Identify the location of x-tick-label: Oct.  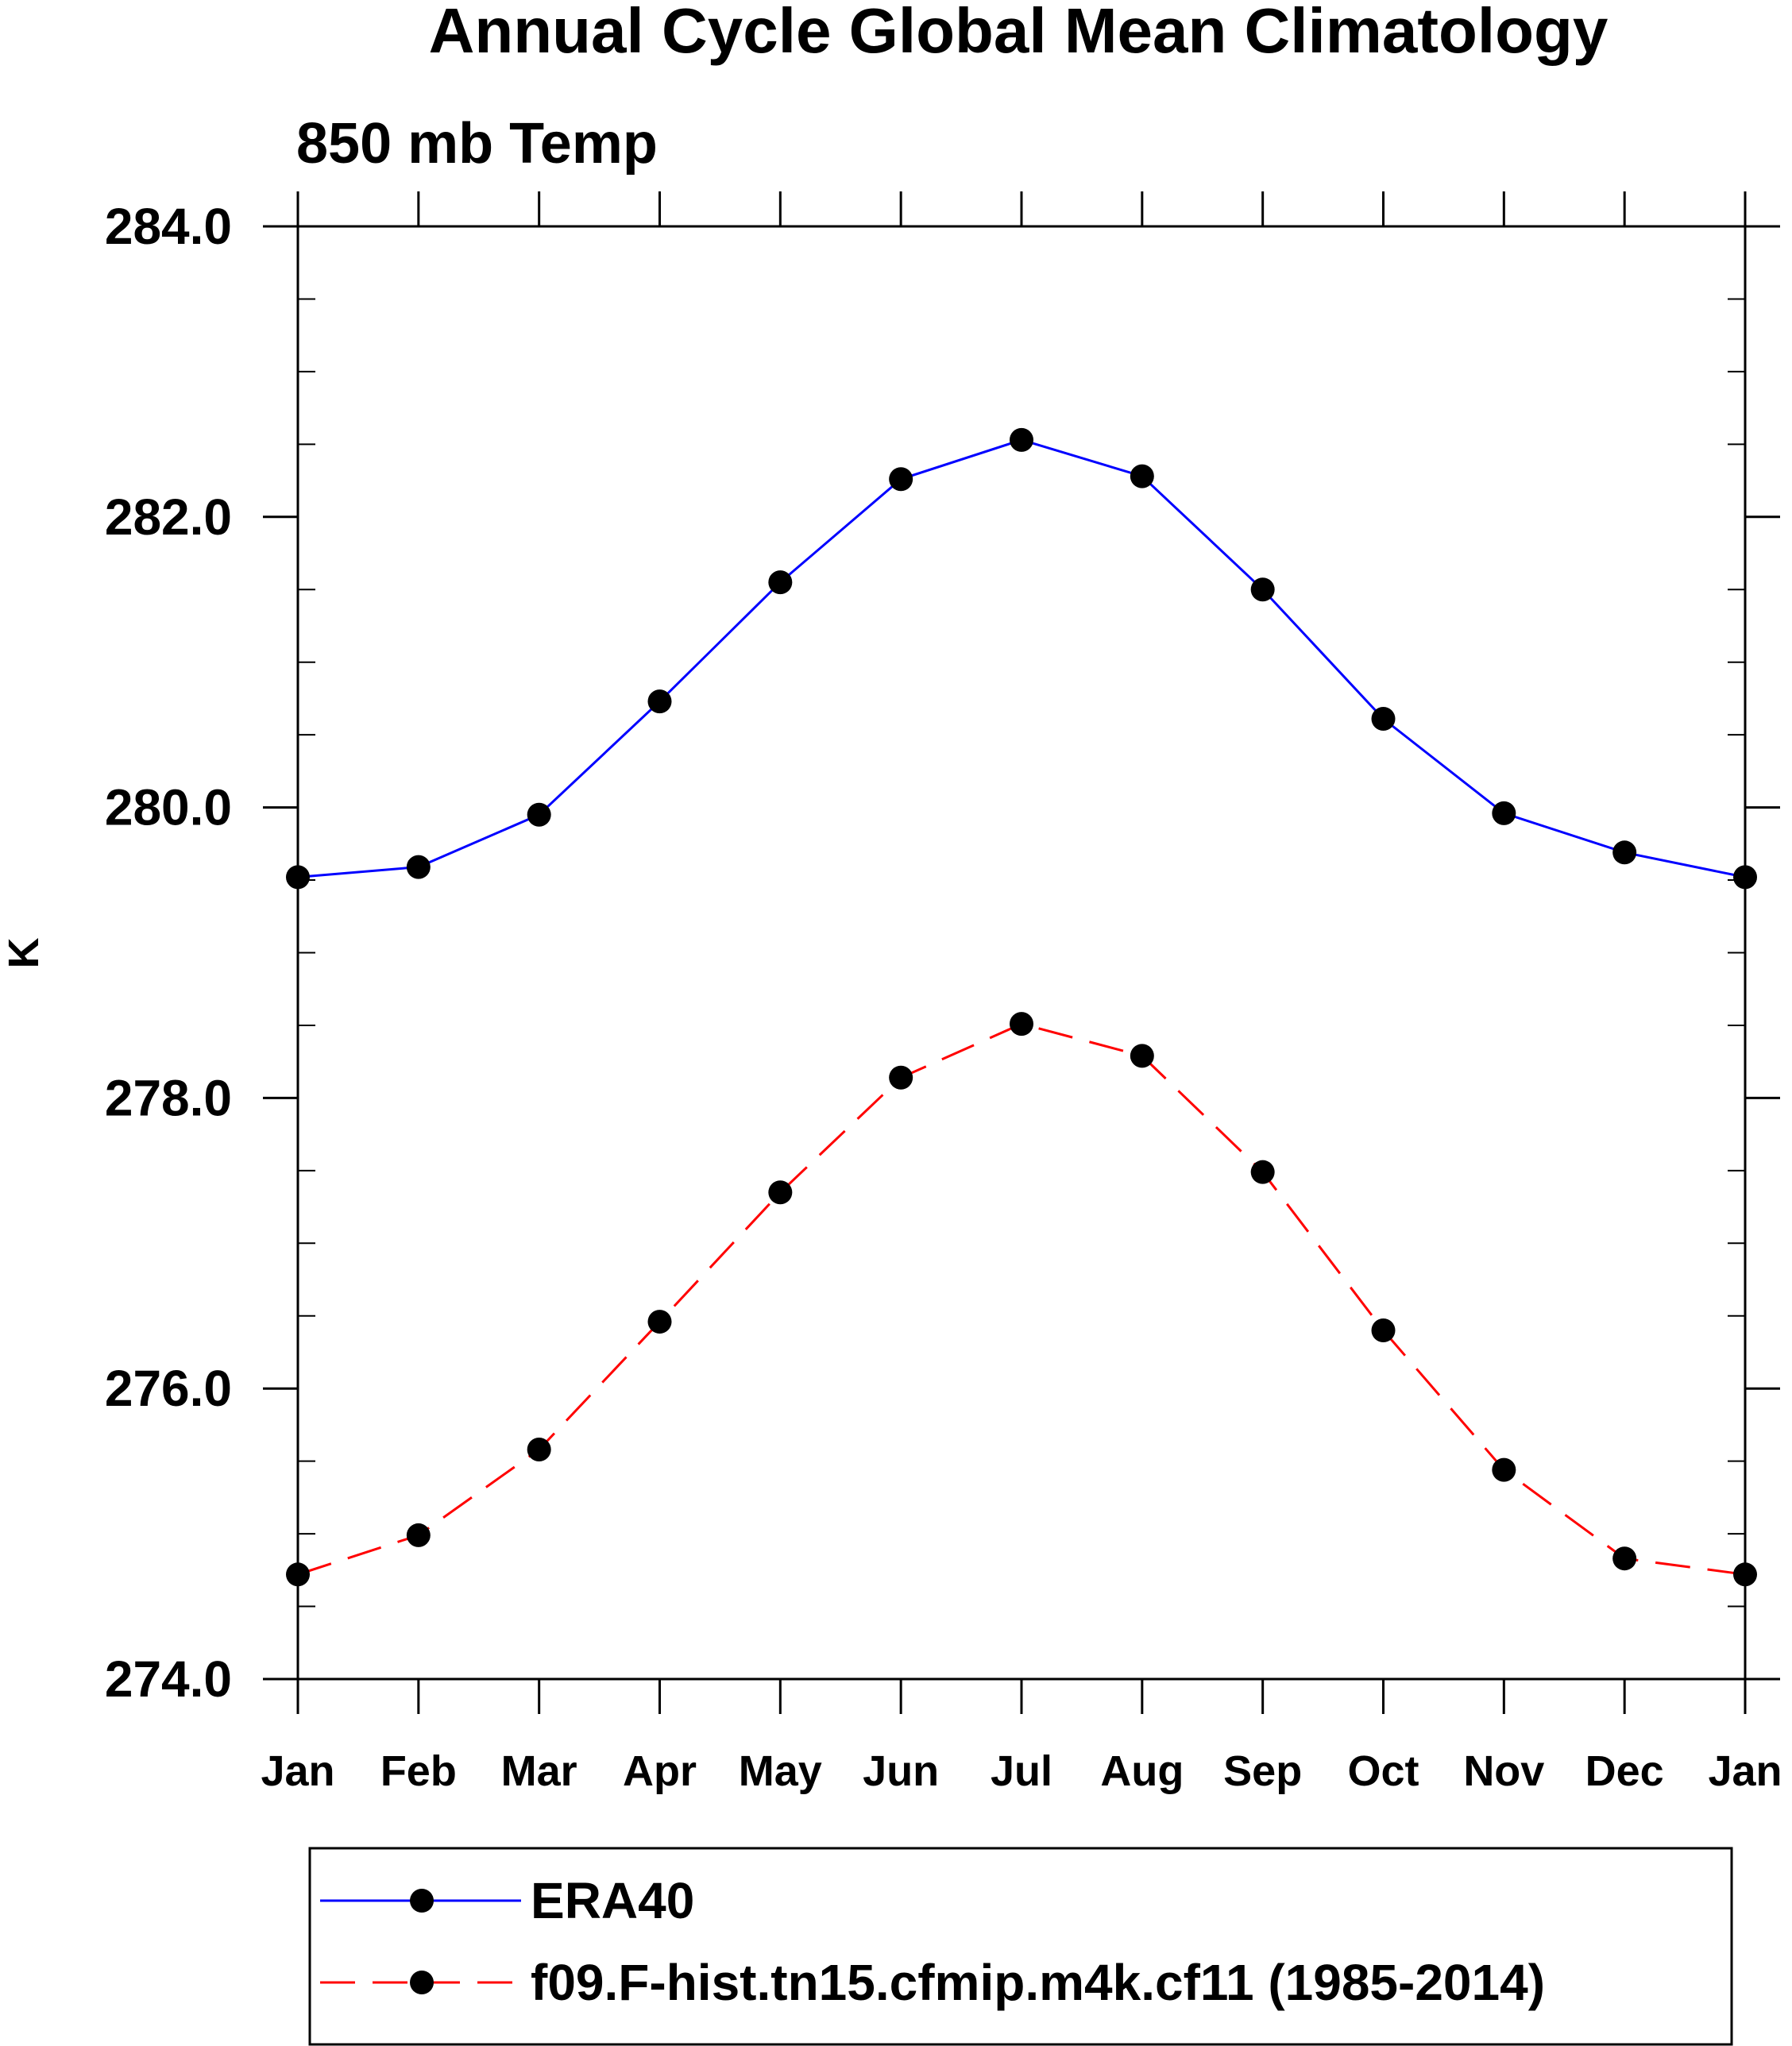
(1383, 1771).